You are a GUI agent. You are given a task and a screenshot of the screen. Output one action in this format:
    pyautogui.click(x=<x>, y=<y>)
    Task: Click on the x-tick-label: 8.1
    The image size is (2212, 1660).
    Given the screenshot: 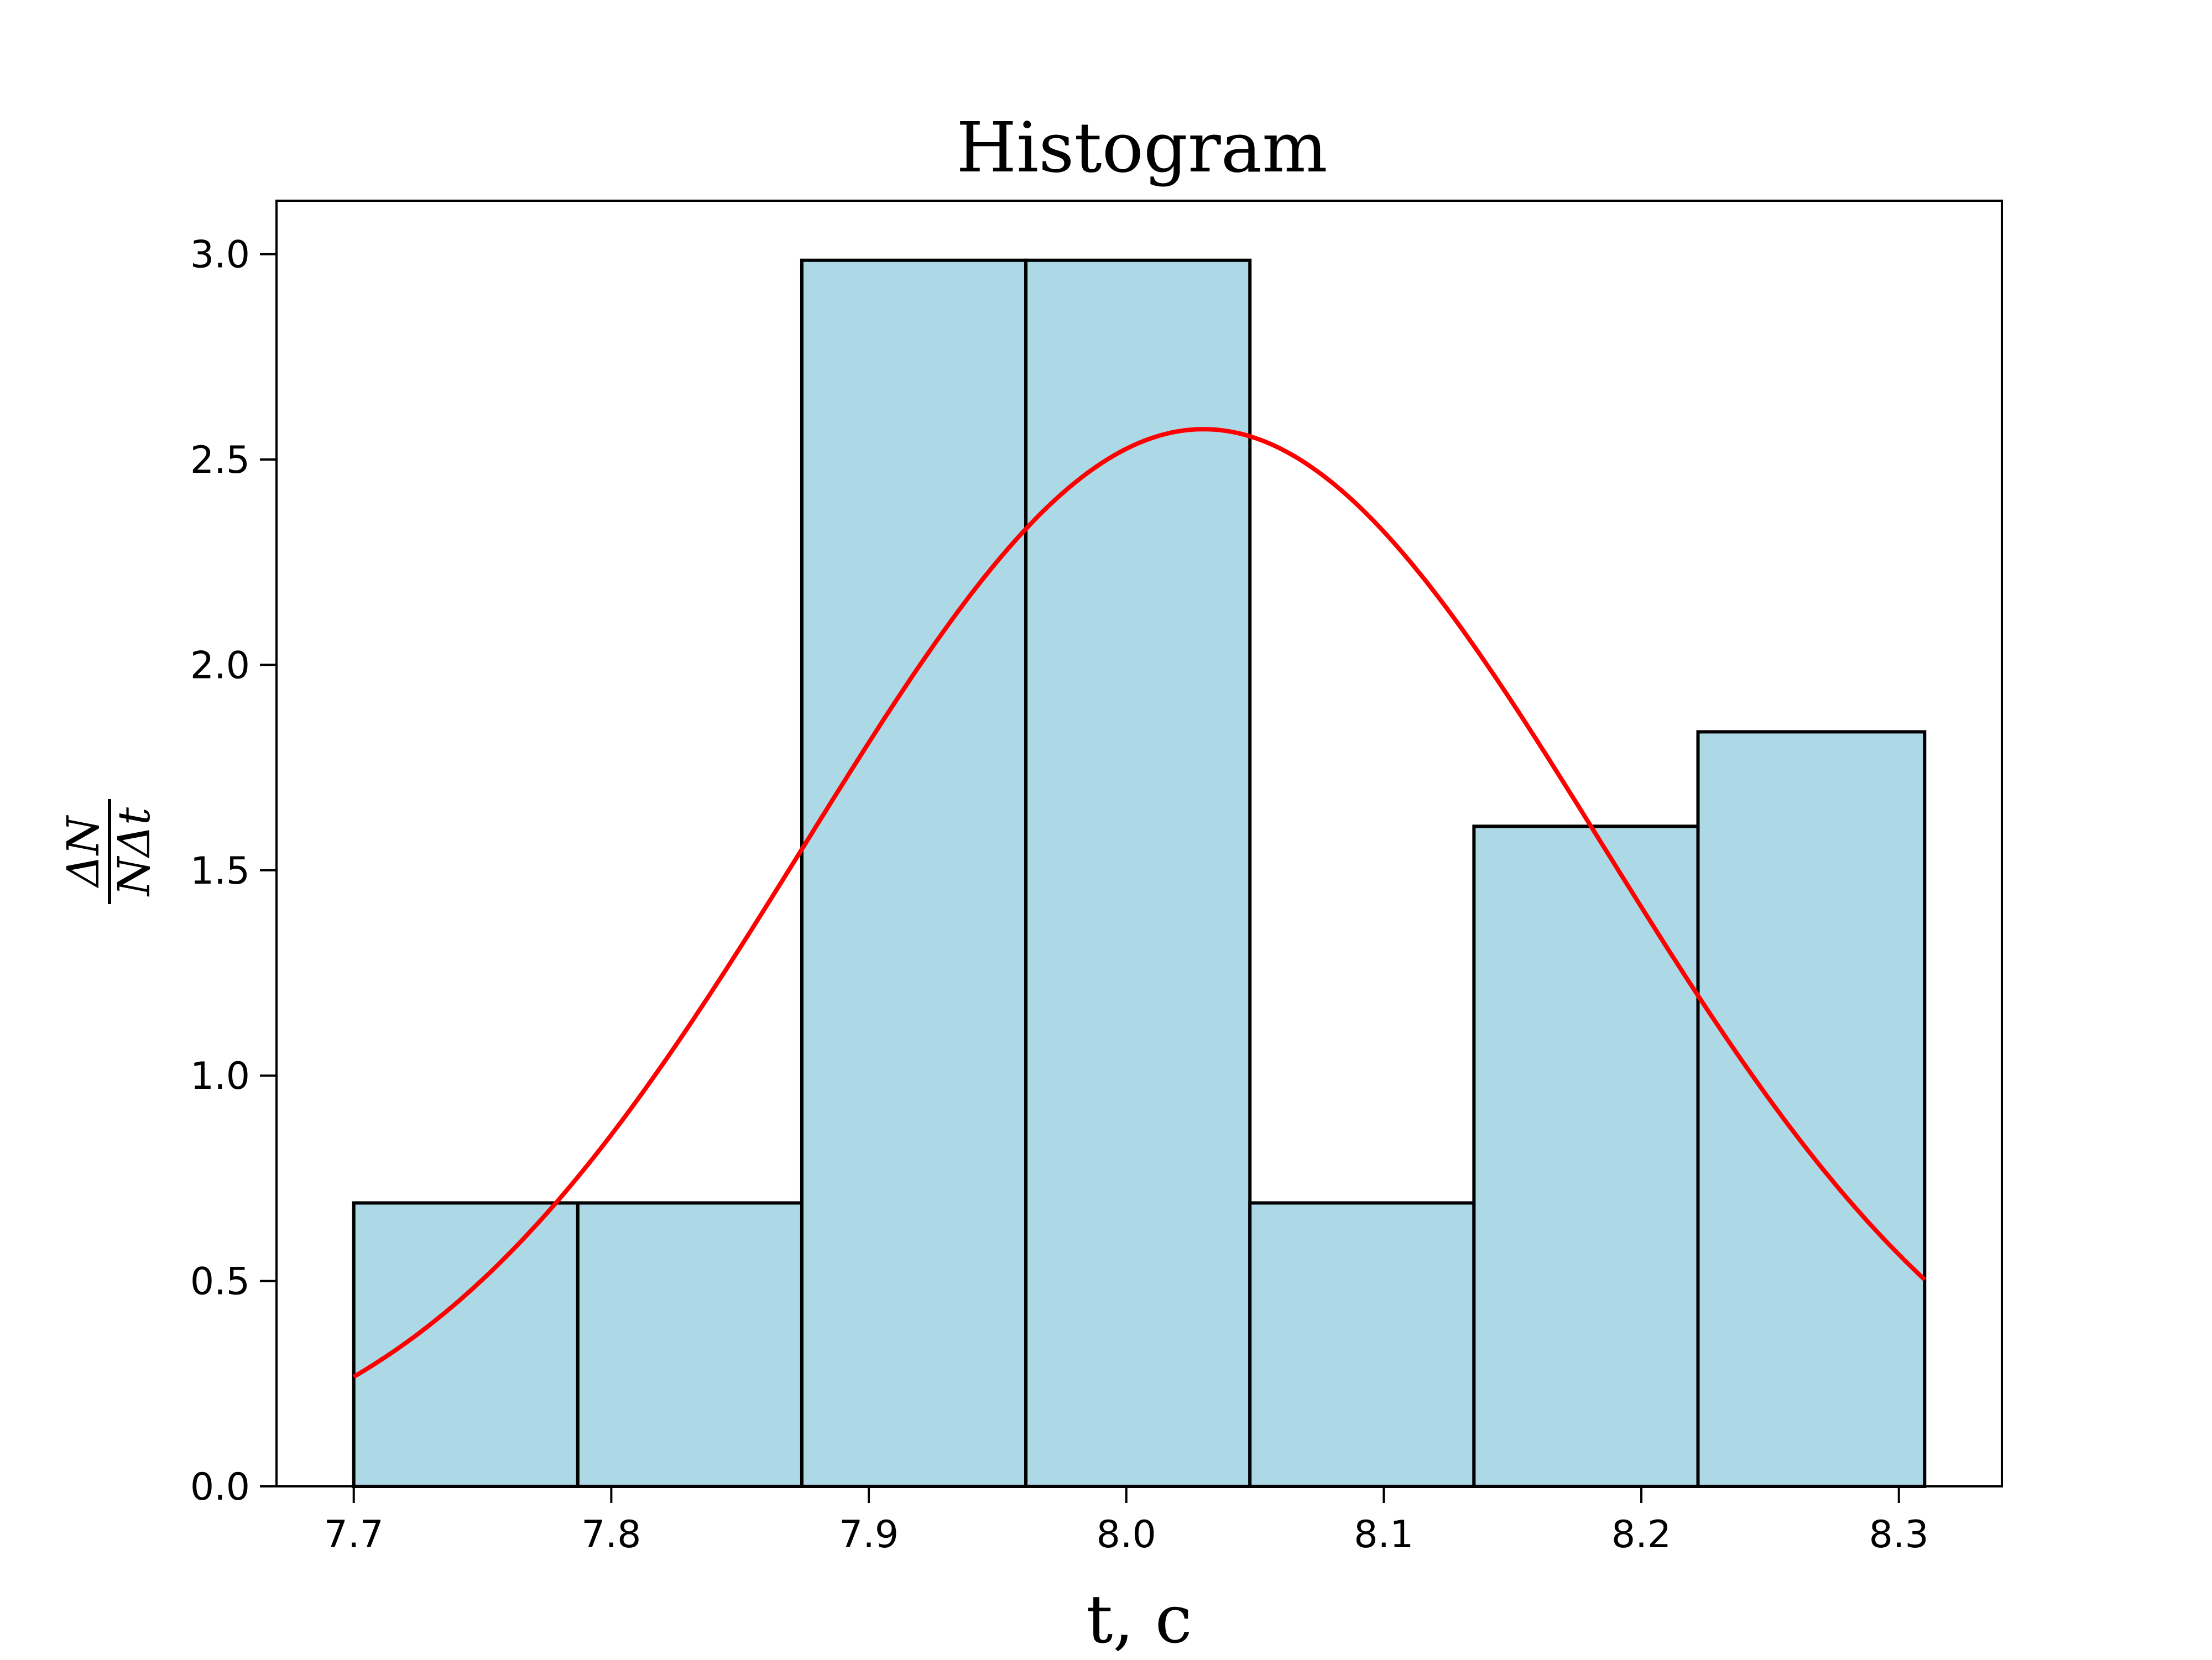 What is the action you would take?
    pyautogui.click(x=1383, y=1535)
    